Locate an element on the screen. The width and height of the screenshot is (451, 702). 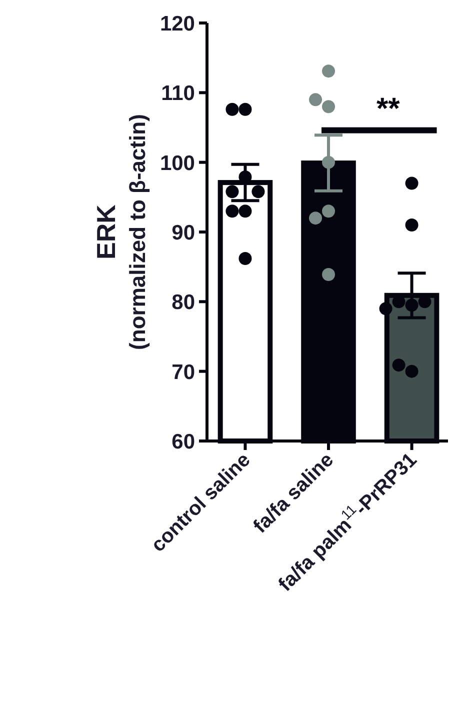
y-tick-label: 80 is located at coordinates (183, 302).